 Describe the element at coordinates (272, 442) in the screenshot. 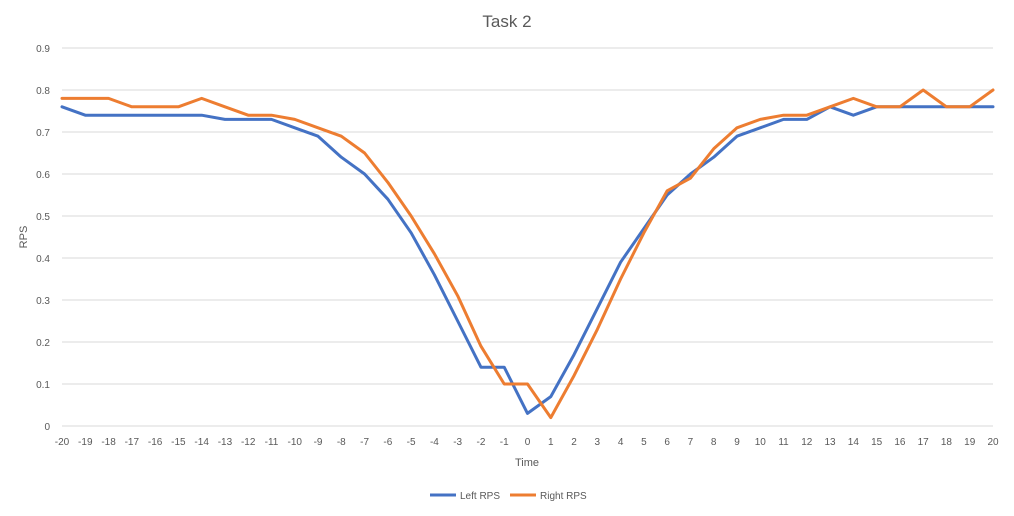

I see `x-tick-label: -11` at that location.